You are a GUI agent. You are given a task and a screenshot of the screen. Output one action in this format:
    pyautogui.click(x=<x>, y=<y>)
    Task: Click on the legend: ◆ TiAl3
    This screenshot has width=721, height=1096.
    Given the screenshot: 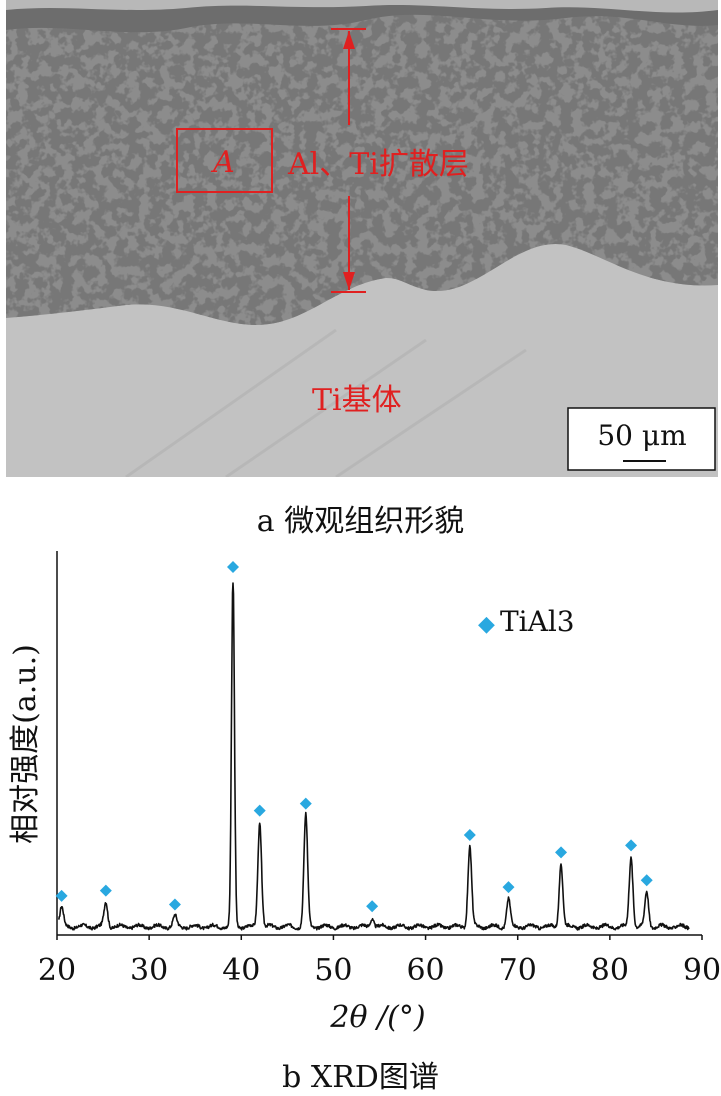 What is the action you would take?
    pyautogui.click(x=526, y=621)
    